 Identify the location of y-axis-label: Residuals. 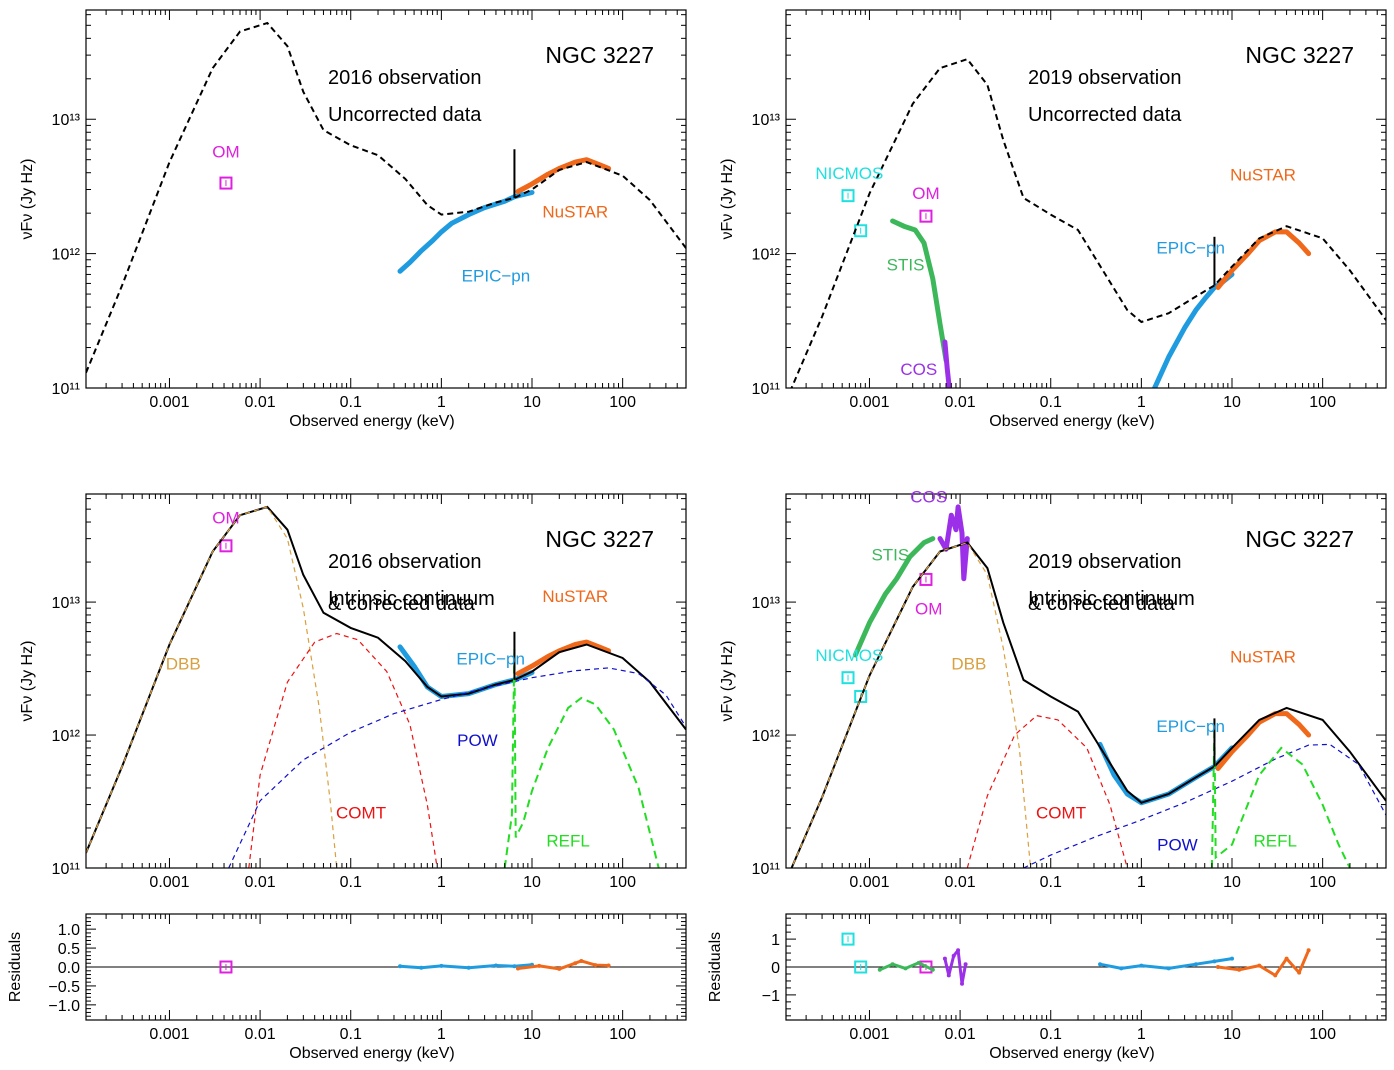
(715, 967).